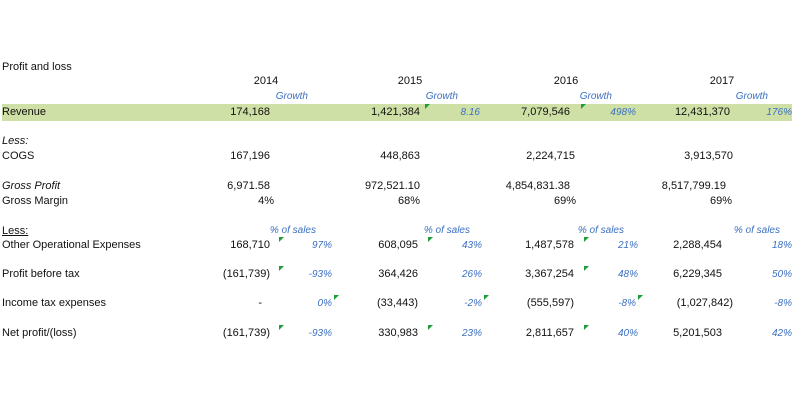 Image resolution: width=800 pixels, height=409 pixels. Describe the element at coordinates (410, 81) in the screenshot. I see `year-header: 2015` at that location.